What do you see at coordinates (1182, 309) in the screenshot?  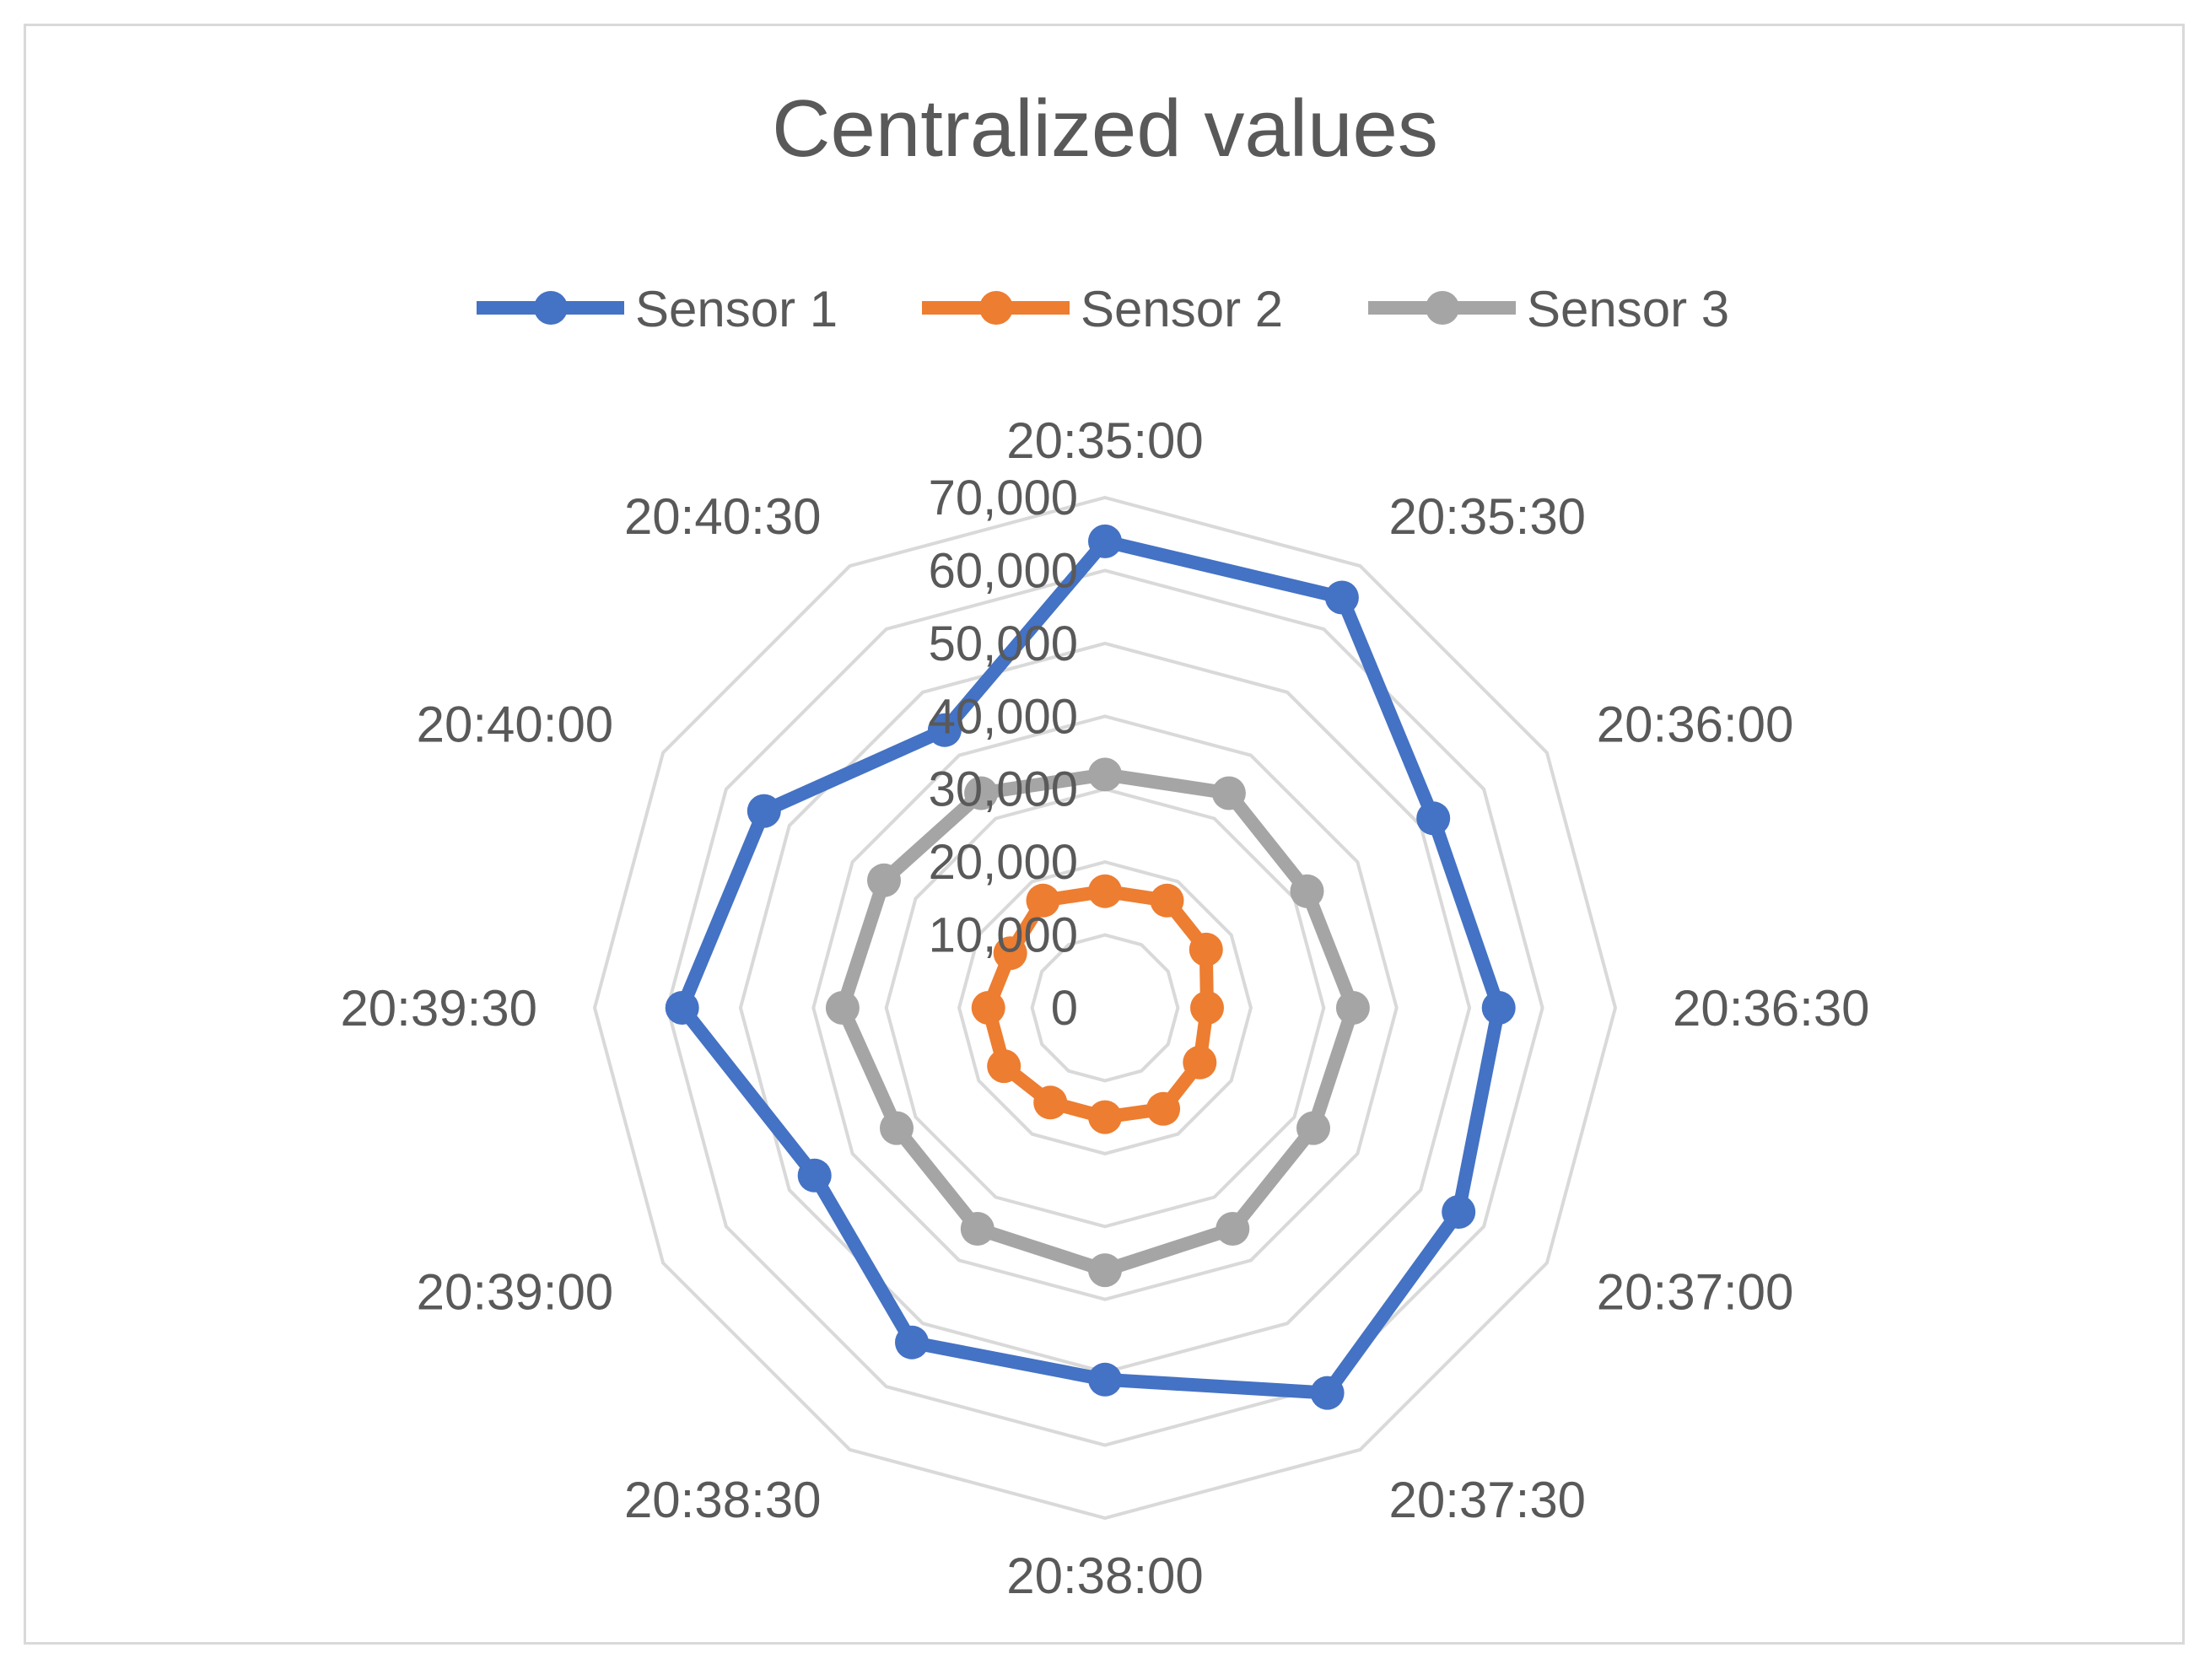 I see `legend-label: Sensor 2` at bounding box center [1182, 309].